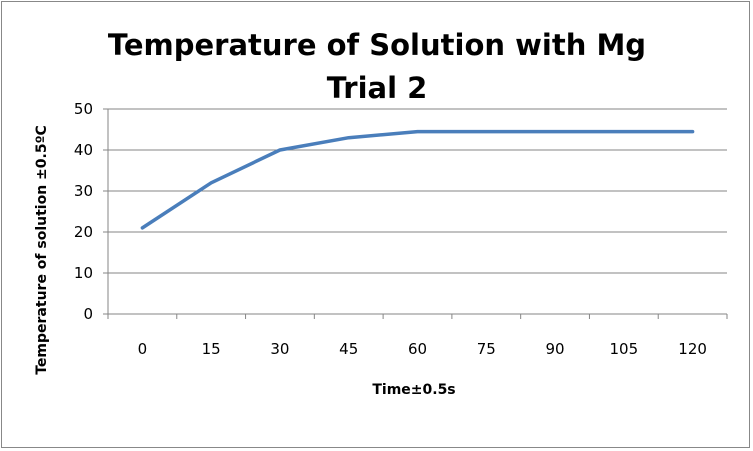 This screenshot has height=451, width=753. Describe the element at coordinates (624, 349) in the screenshot. I see `x-tick-label: 105` at that location.